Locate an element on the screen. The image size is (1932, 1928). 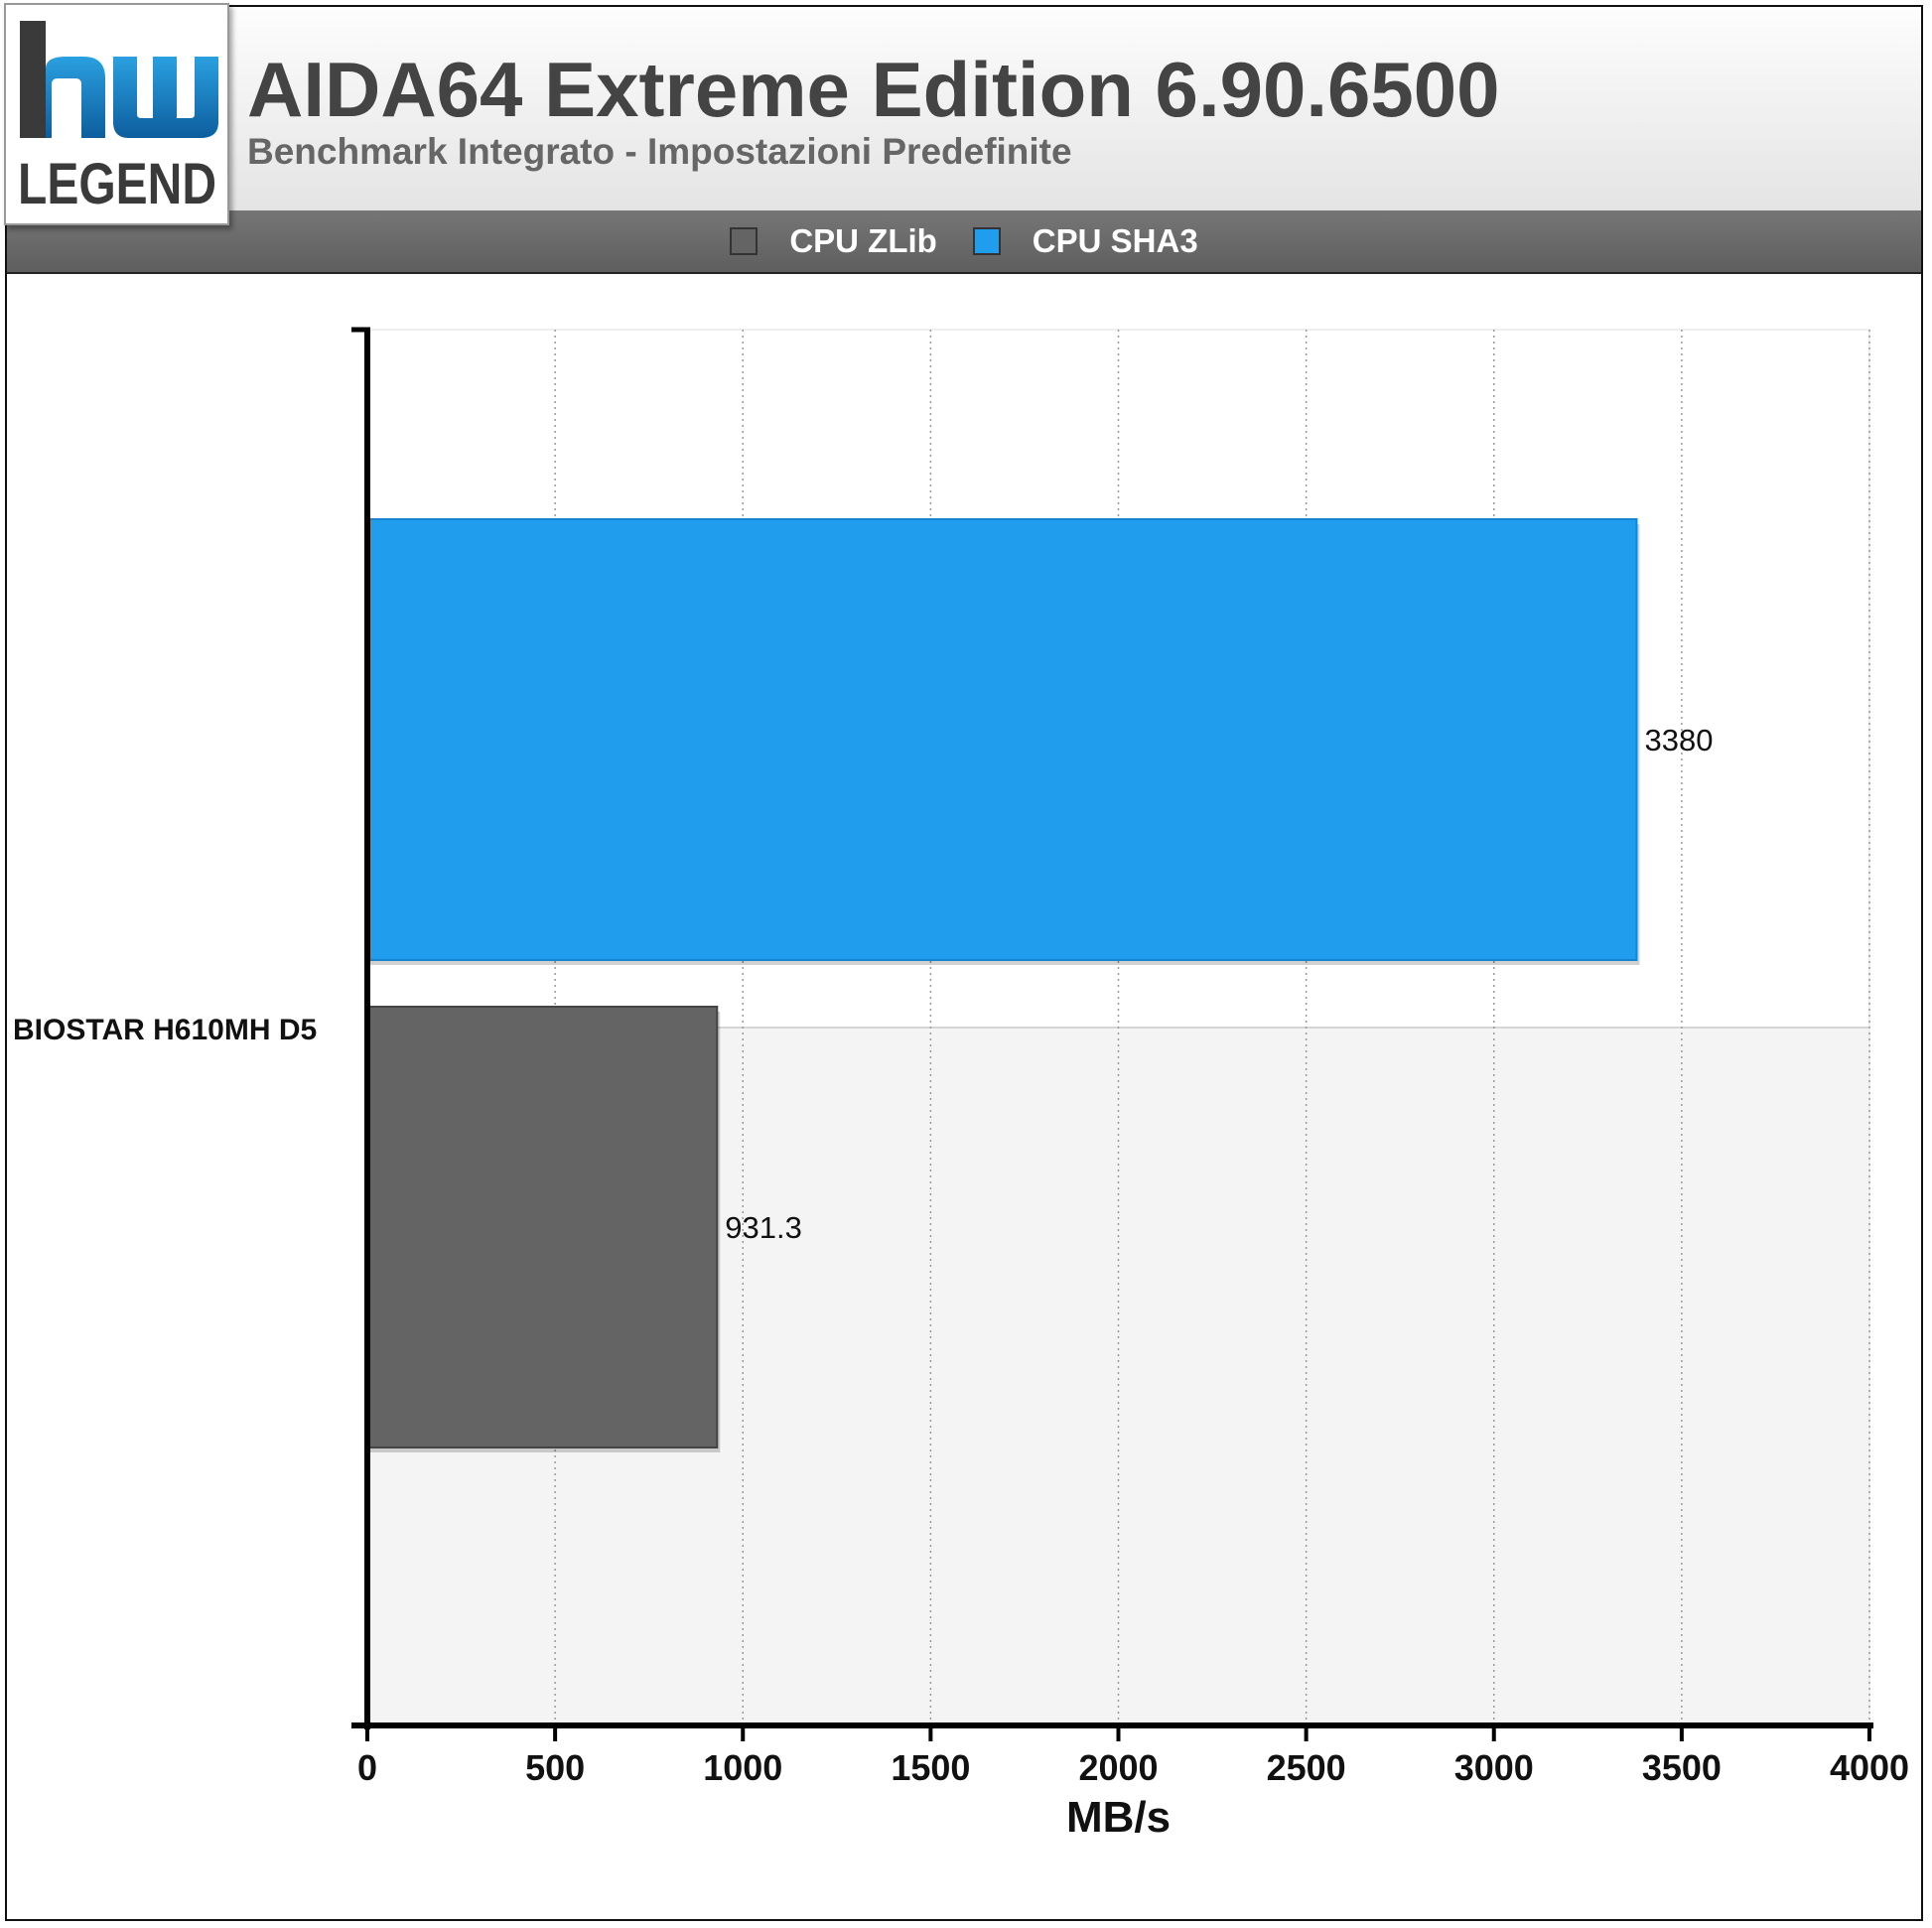
x-tick-label: 0 is located at coordinates (367, 1767).